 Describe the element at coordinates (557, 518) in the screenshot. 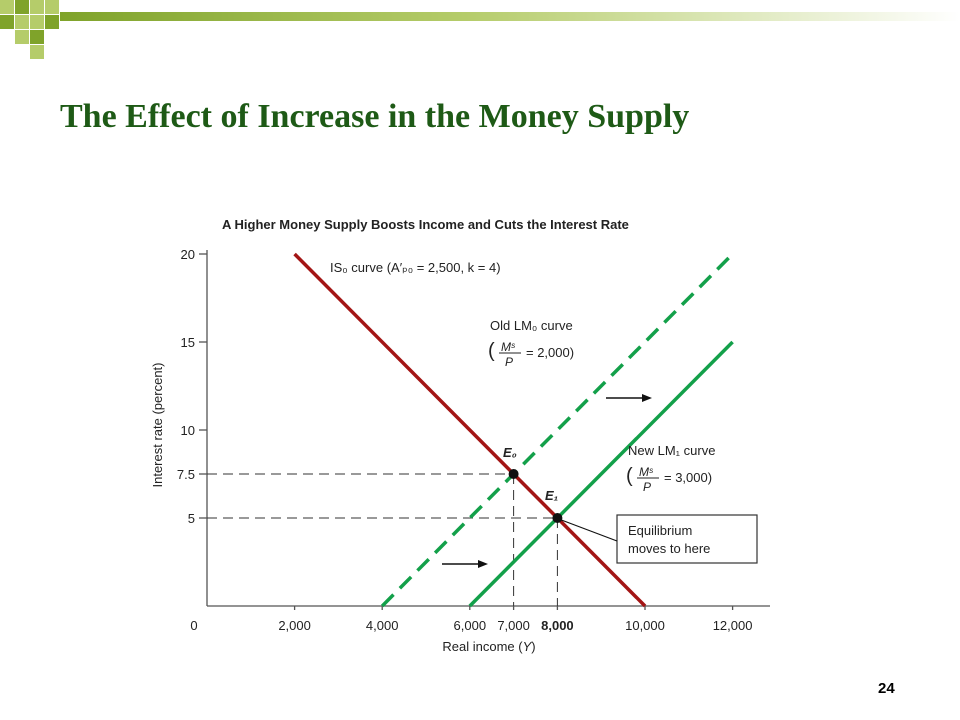

I see `equilibrium-point-e1` at that location.